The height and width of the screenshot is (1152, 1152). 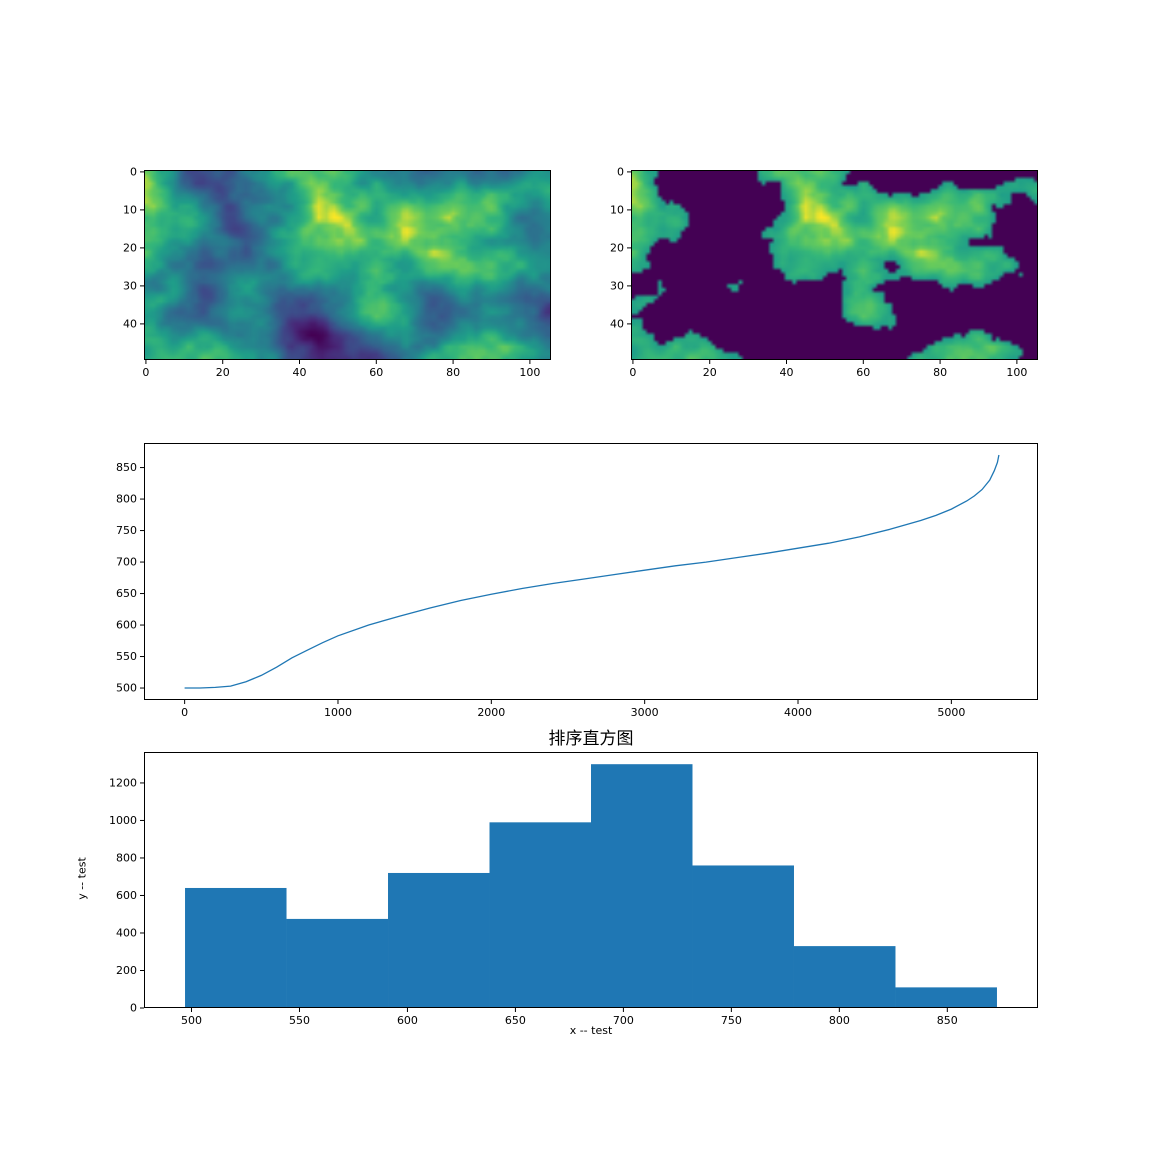 What do you see at coordinates (947, 1020) in the screenshot?
I see `x-tick-label: 850` at bounding box center [947, 1020].